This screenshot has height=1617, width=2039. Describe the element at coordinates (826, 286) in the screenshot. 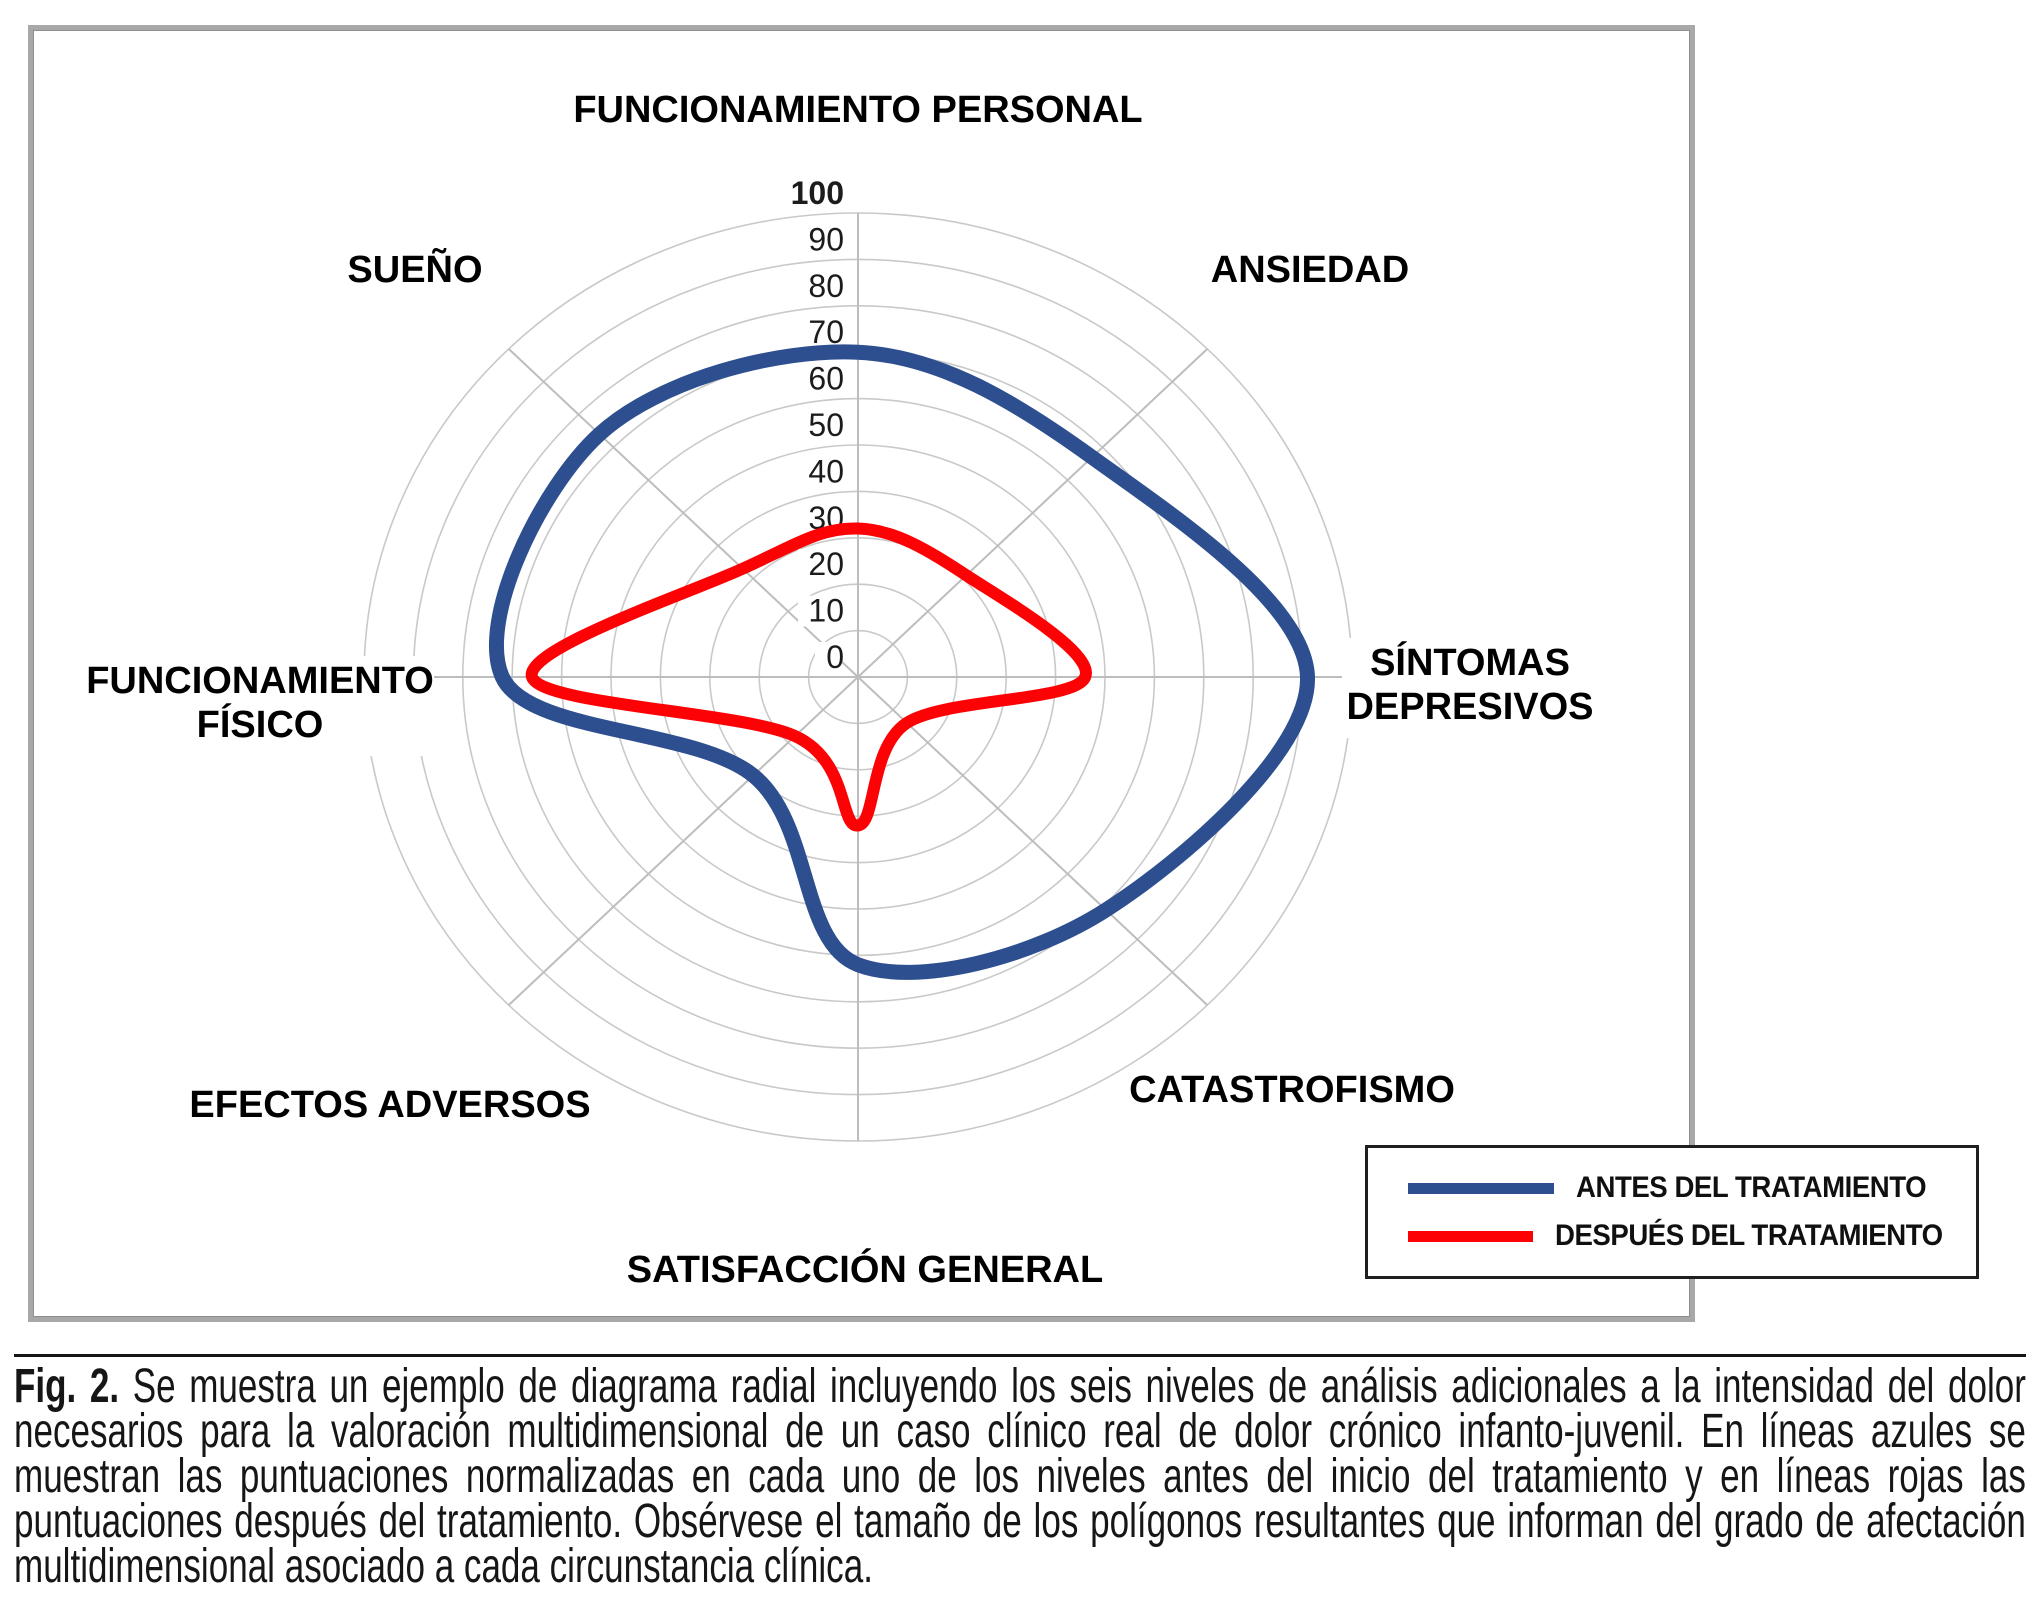

I see `radial-tick-label: 80` at that location.